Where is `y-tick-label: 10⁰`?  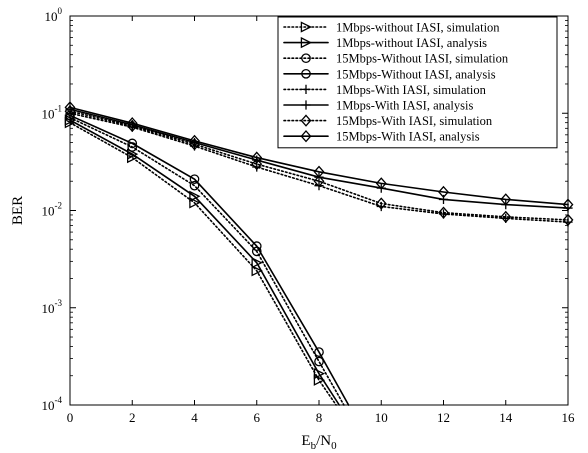
y-tick-label: 10⁰ is located at coordinates (54, 15).